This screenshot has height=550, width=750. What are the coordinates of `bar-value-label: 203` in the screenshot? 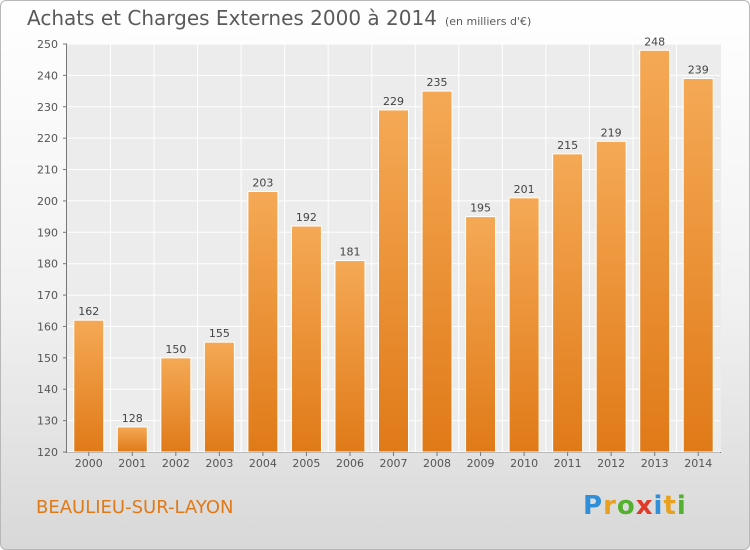 It's located at (262, 183).